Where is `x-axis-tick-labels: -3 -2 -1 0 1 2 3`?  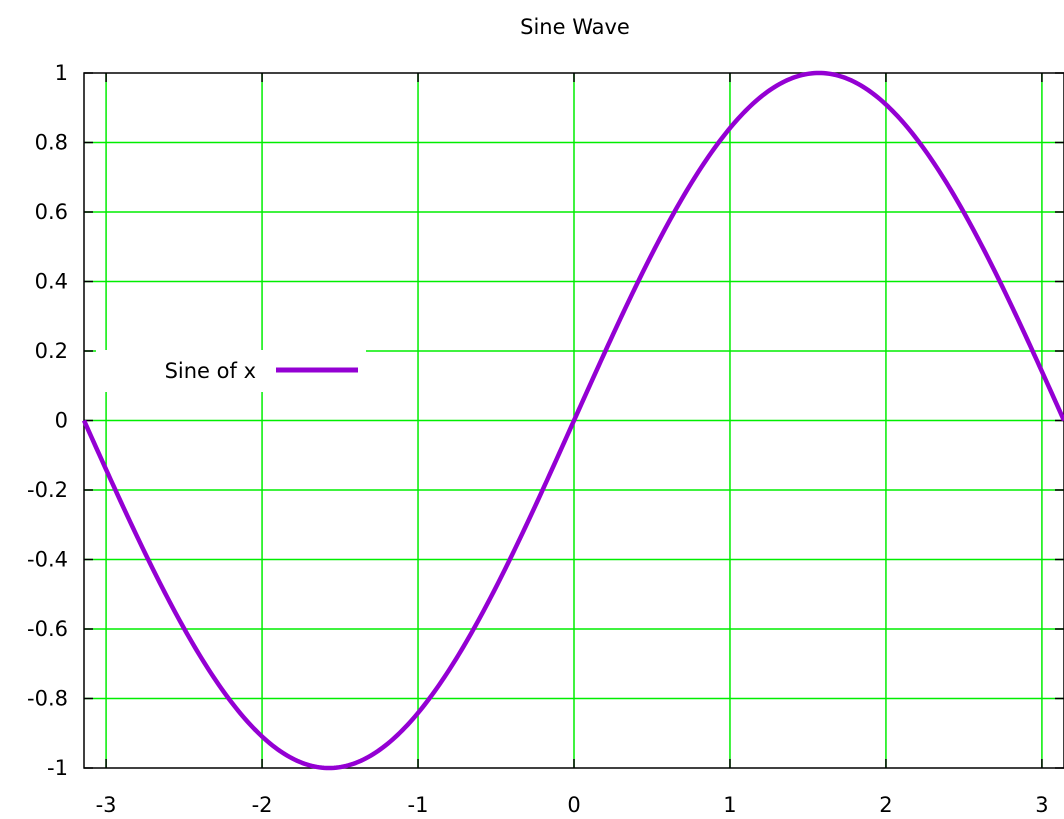 x-axis-tick-labels: -3 -2 -1 0 1 2 3 is located at coordinates (572, 805).